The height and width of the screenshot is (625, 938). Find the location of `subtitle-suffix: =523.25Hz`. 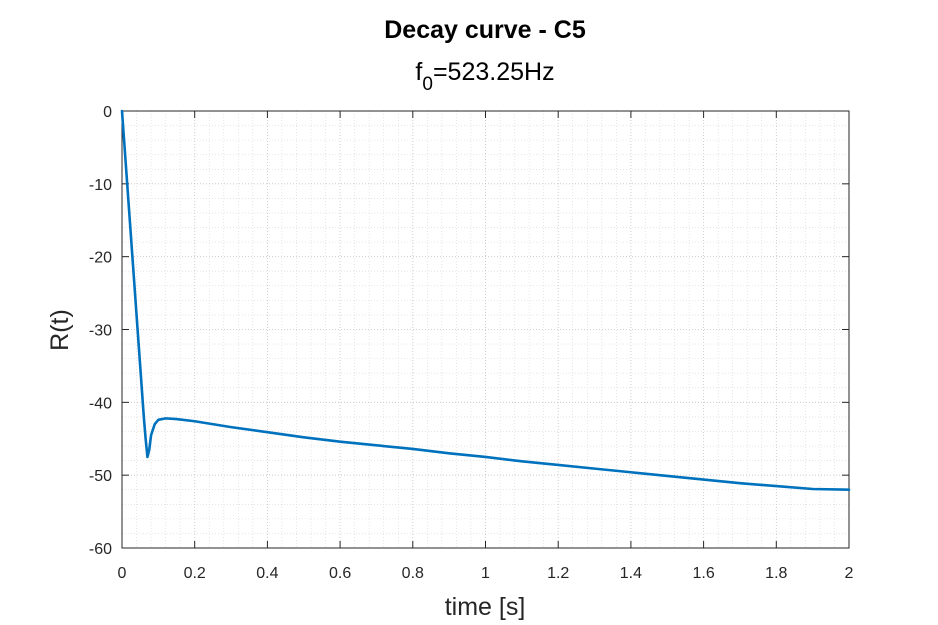

subtitle-suffix: =523.25Hz is located at coordinates (494, 72).